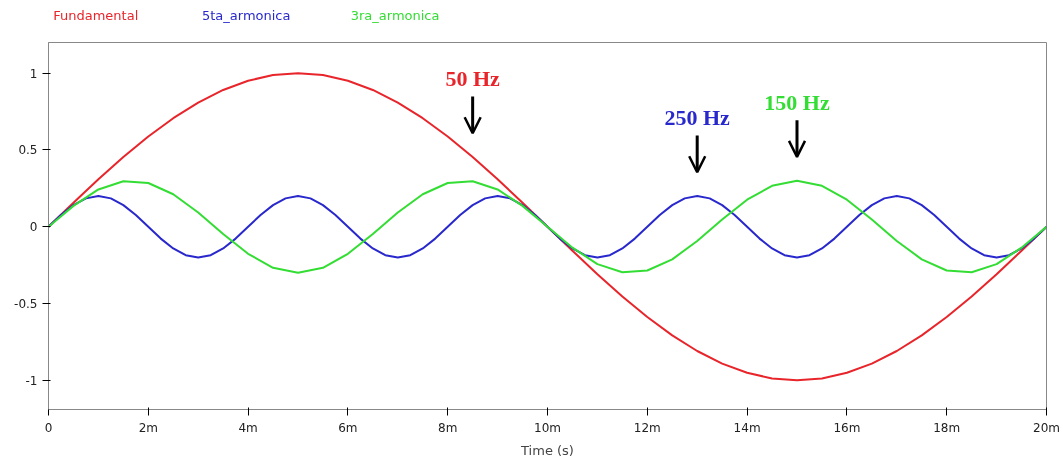  I want to click on annotation: 250 Hz, so click(697, 117).